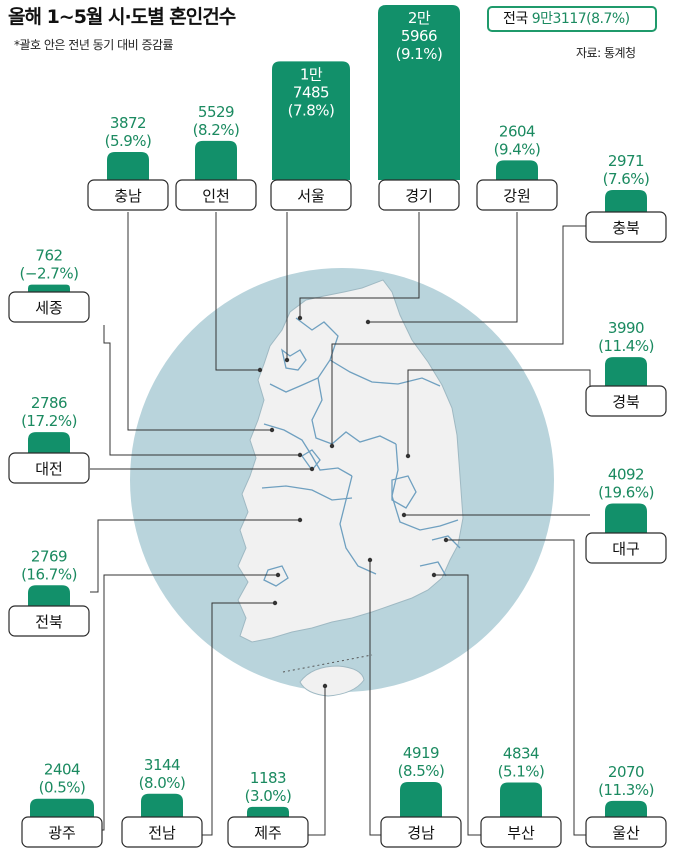 The width and height of the screenshot is (680, 860). Describe the element at coordinates (311, 196) in the screenshot. I see `region-2-name-label: 서울` at that location.